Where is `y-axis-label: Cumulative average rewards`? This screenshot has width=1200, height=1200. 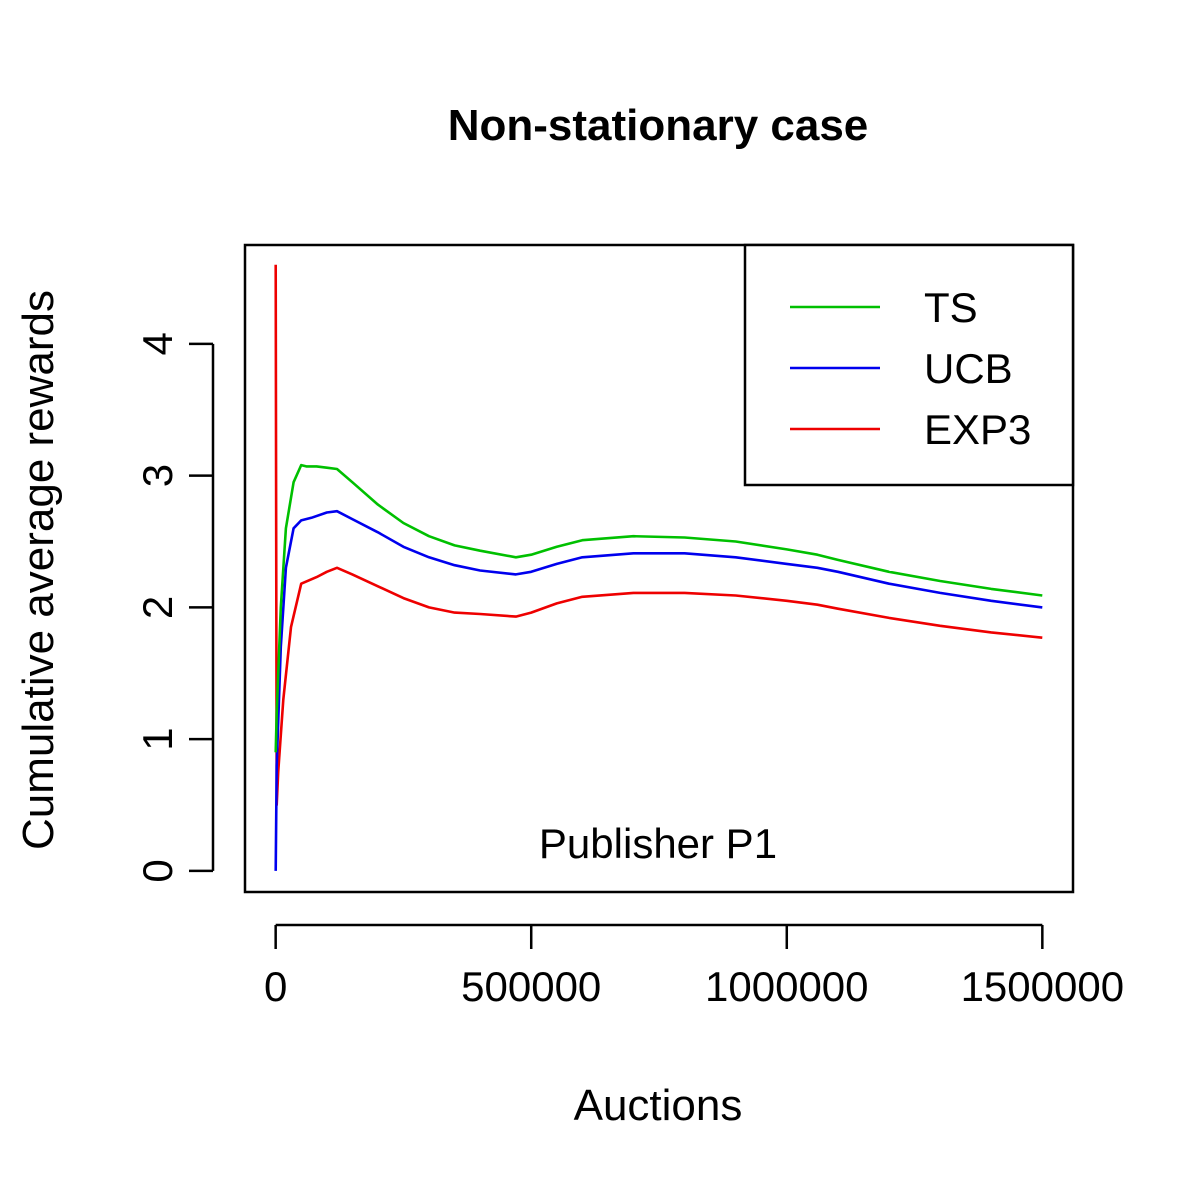
y-axis-label: Cumulative average rewards is located at coordinates (38, 570).